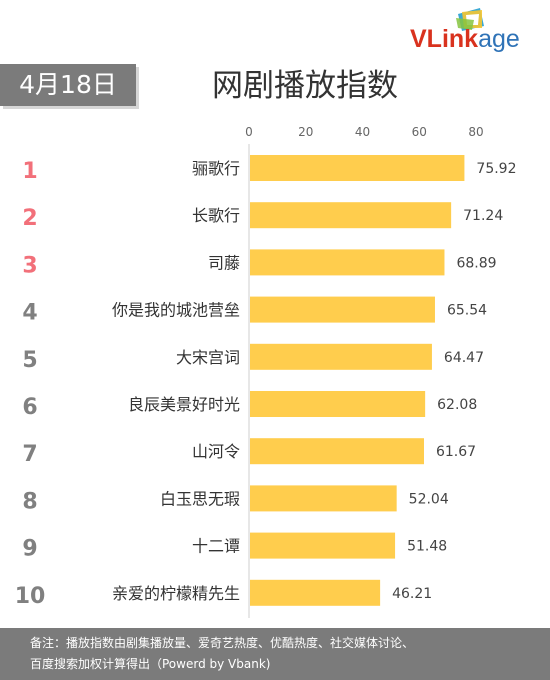  Describe the element at coordinates (305, 86) in the screenshot. I see `chart-title: 网剧播放指数` at that location.